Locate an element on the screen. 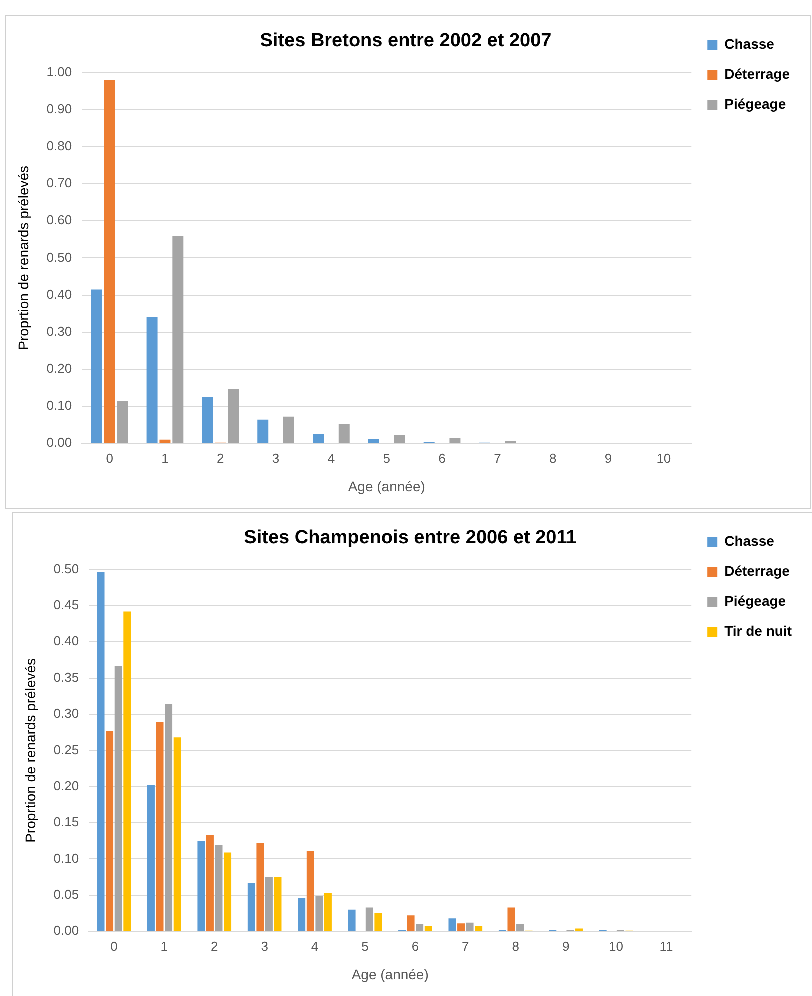  x-tick-label: 11 is located at coordinates (667, 946).